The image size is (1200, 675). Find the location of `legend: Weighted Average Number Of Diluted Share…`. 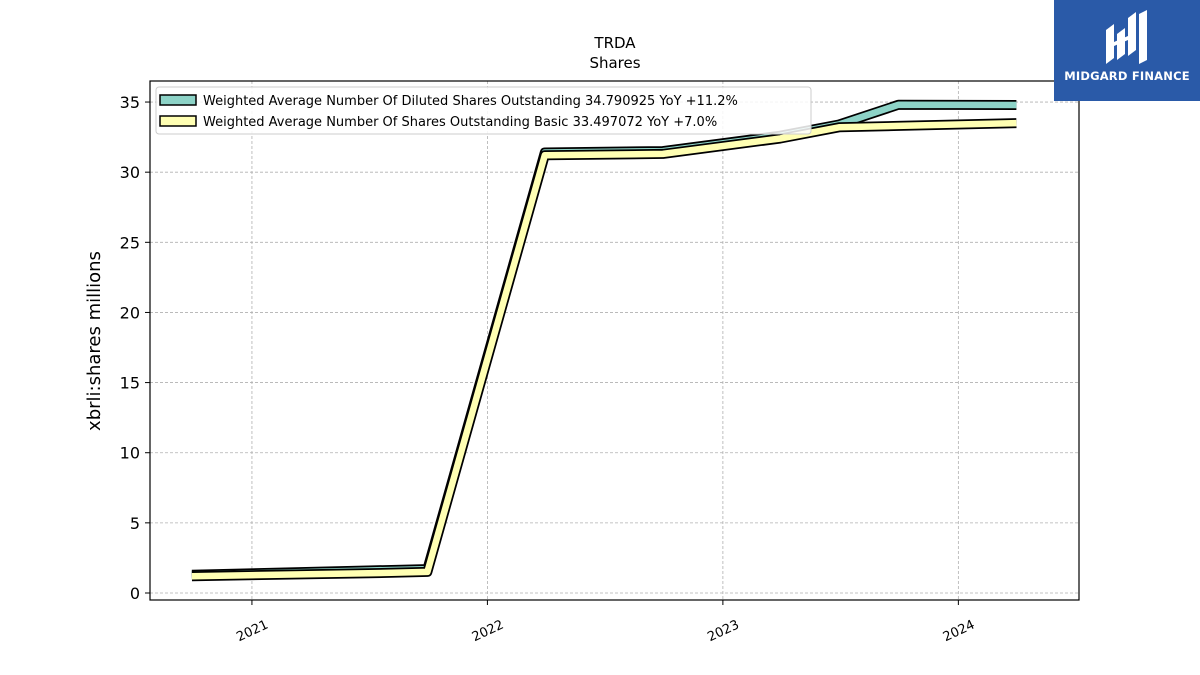

legend: Weighted Average Number Of Diluted Share… is located at coordinates (483, 110).